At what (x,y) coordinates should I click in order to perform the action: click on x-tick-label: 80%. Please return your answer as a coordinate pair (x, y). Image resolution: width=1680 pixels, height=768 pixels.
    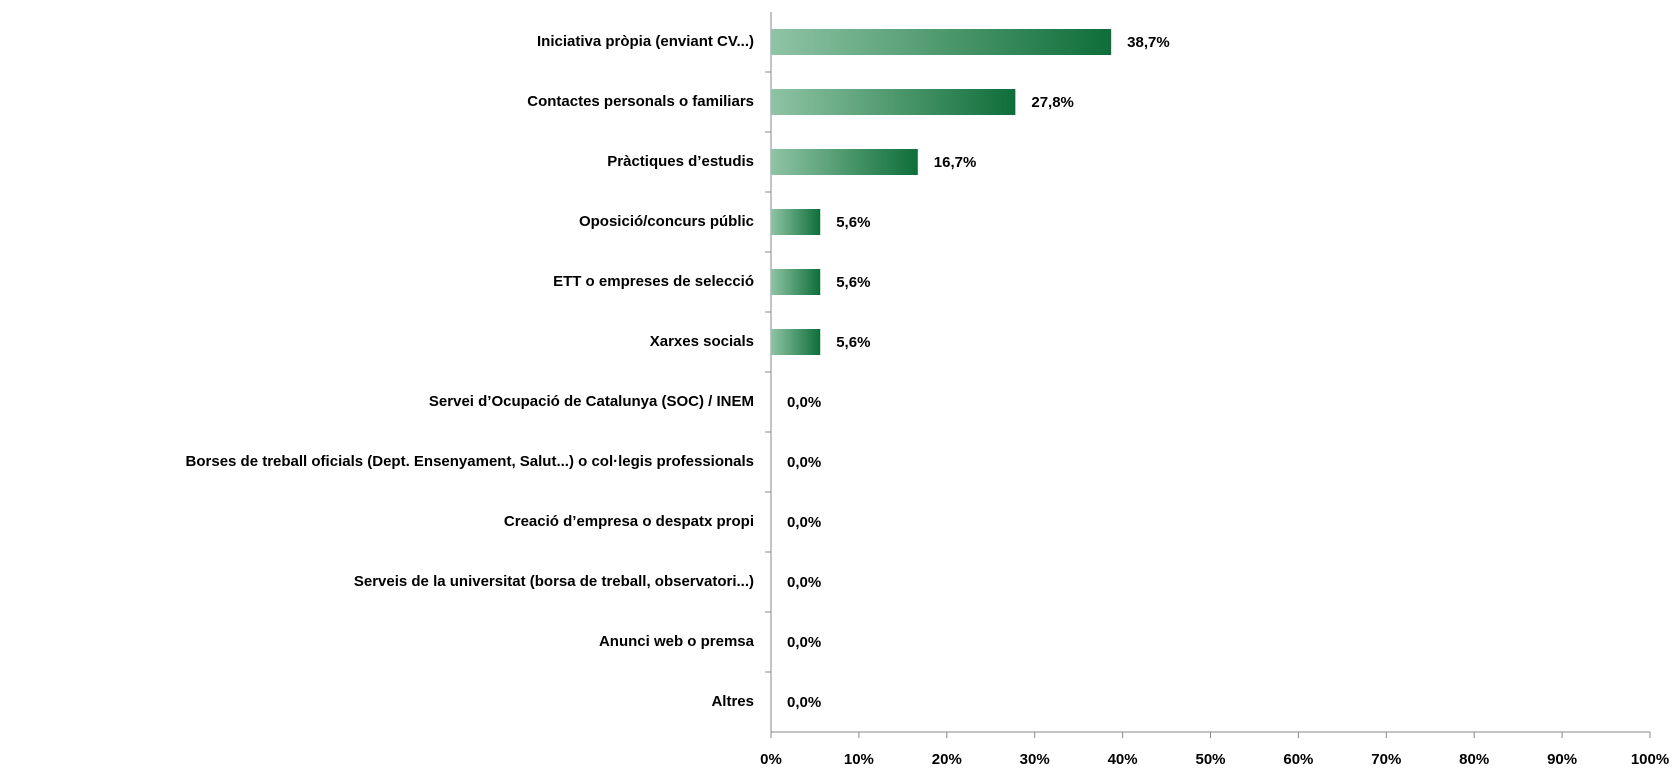
    Looking at the image, I should click on (1474, 759).